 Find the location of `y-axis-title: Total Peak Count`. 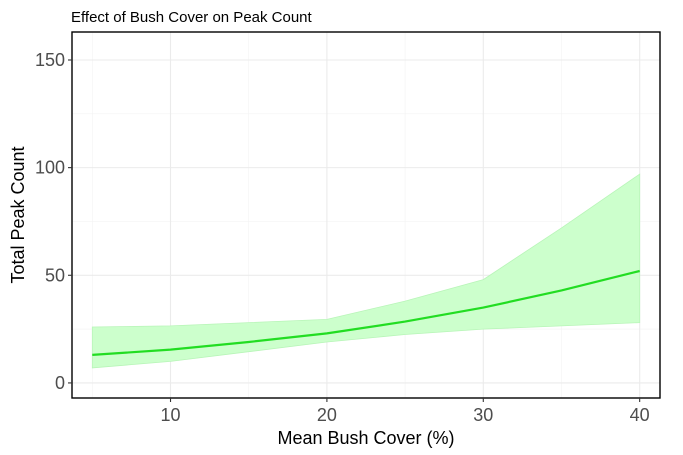

y-axis-title: Total Peak Count is located at coordinates (18, 214).